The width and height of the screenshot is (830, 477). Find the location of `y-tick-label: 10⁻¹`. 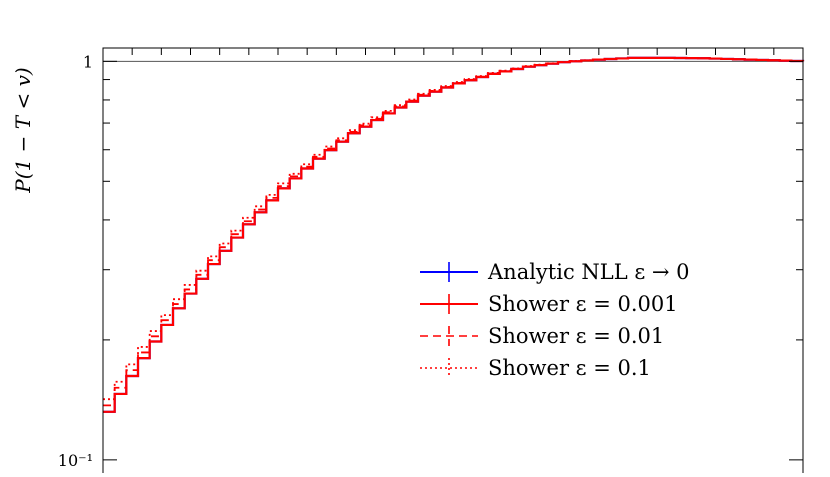

y-tick-label: 10⁻¹ is located at coordinates (75, 460).